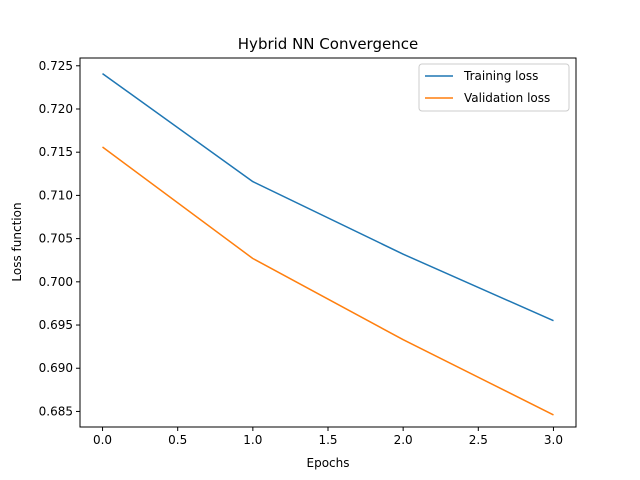 The image size is (640, 480). Describe the element at coordinates (507, 98) in the screenshot. I see `legend-label-1: Validation loss` at that location.